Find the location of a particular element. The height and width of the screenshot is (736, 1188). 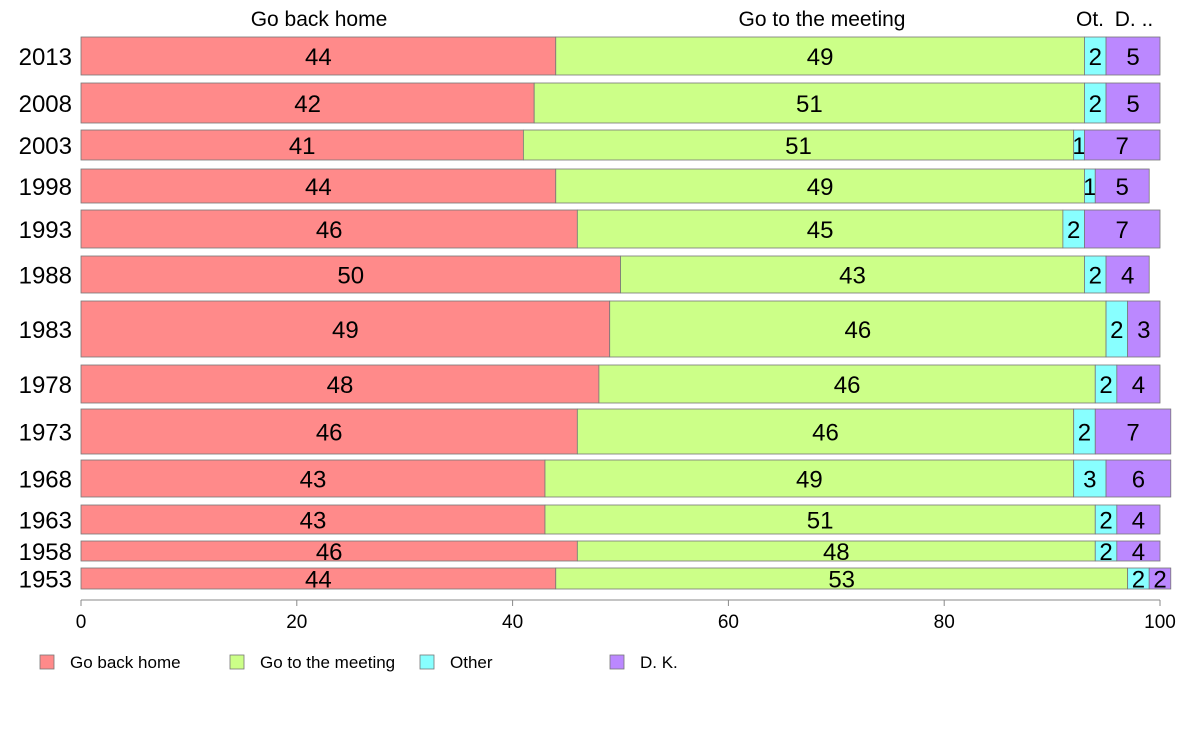

x-tick-label-60: 60 is located at coordinates (728, 622).